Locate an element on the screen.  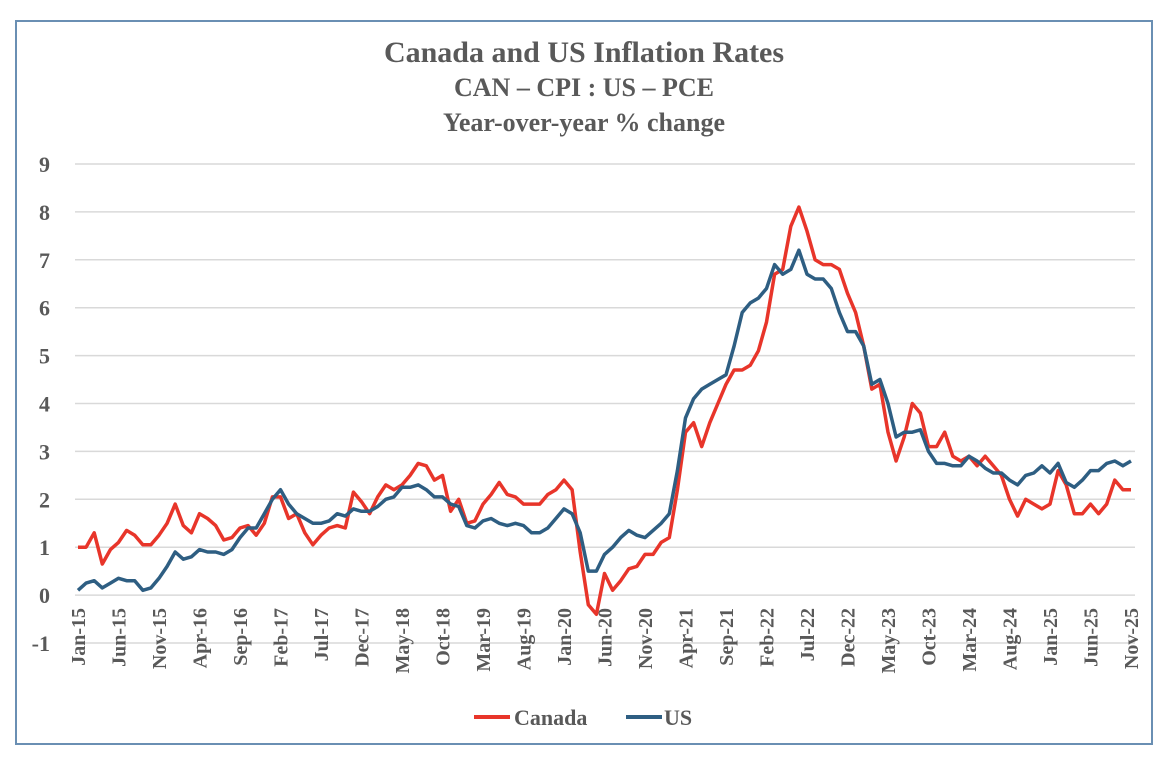
legend: Canada US is located at coordinates (583, 717).